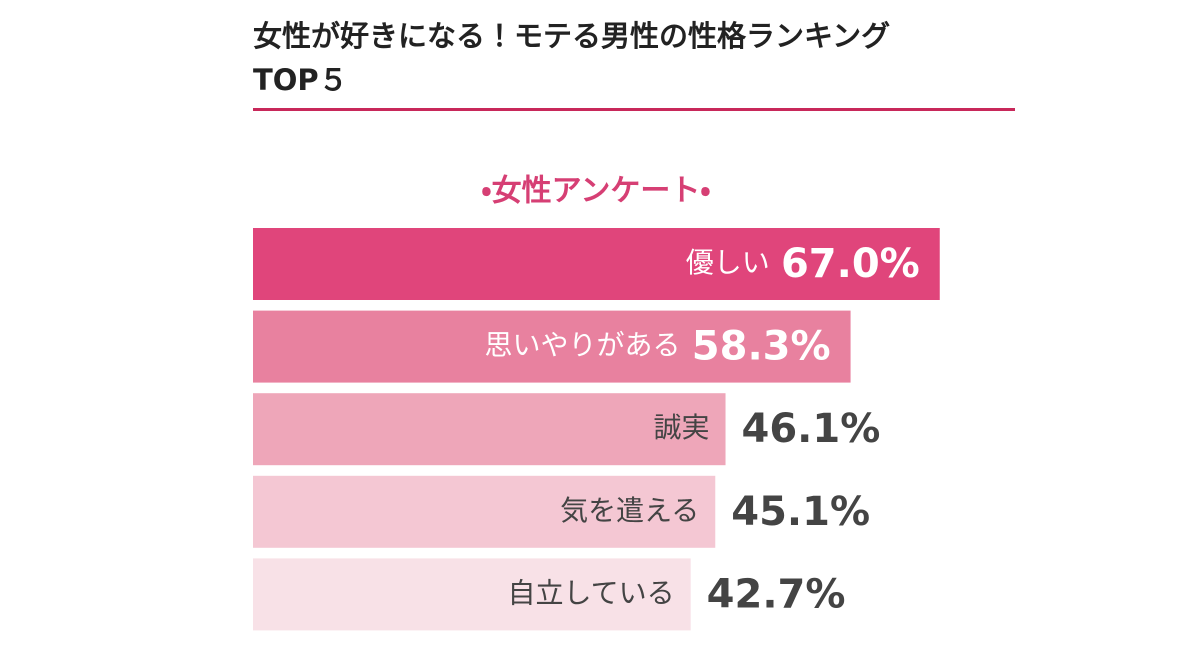 The image size is (1200, 650). What do you see at coordinates (629, 510) in the screenshot?
I see `category-label: 気を遣える` at bounding box center [629, 510].